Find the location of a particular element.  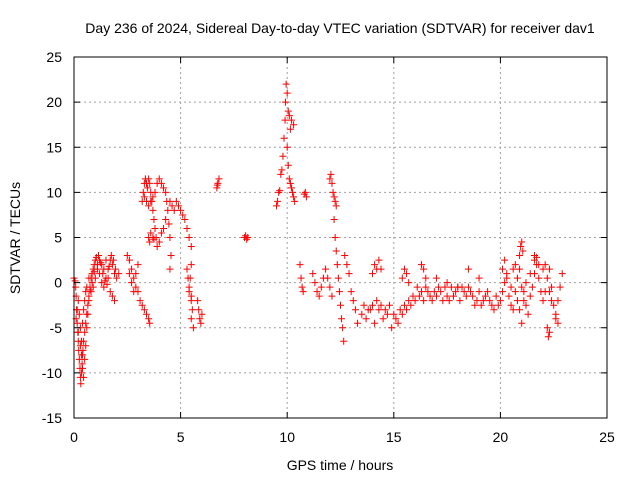

y-tick-label: 5 is located at coordinates (58, 238).